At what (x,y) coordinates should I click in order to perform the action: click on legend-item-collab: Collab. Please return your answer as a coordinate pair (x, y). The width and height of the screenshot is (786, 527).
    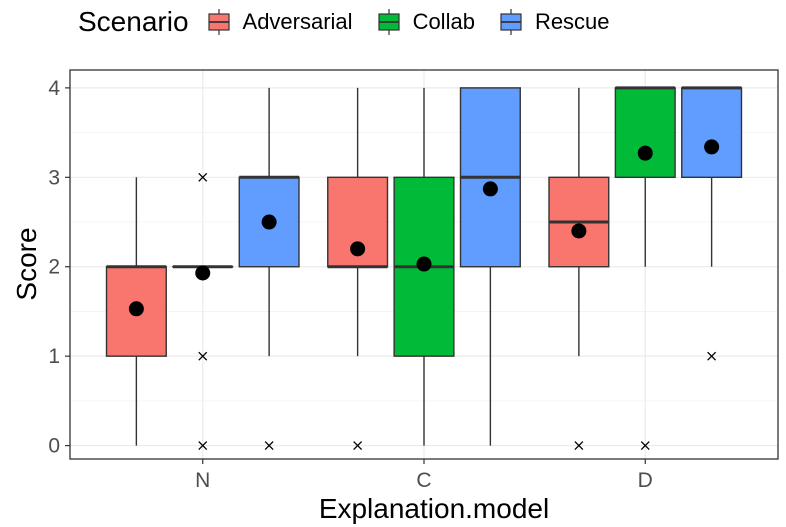
    Looking at the image, I should click on (425, 22).